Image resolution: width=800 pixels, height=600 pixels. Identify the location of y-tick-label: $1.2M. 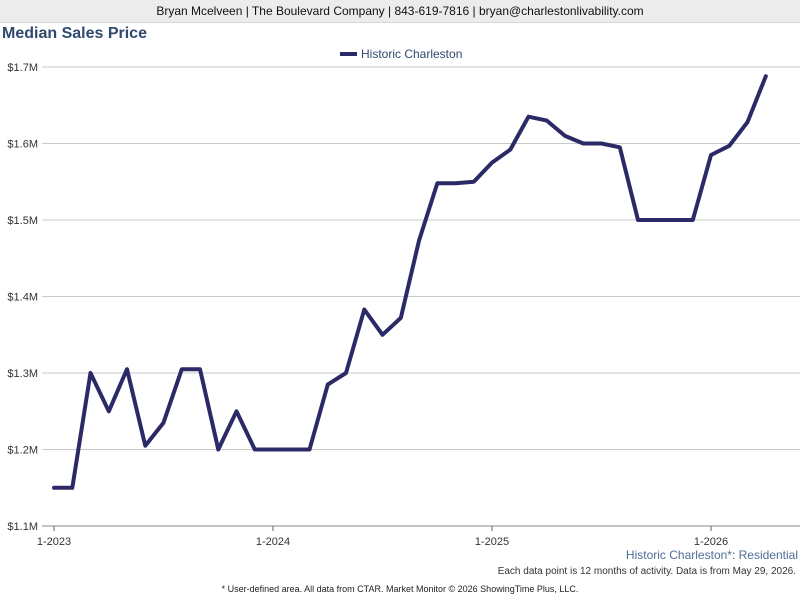
(22, 451).